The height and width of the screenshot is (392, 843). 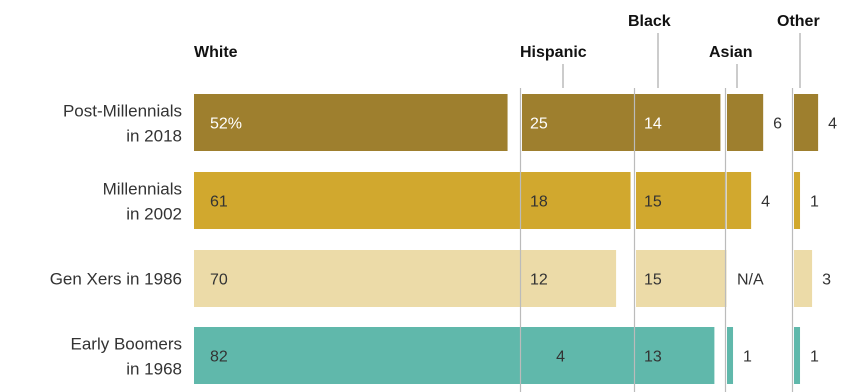 I want to click on category-label-millennials-in-2002: Millennials in 2002, so click(x=142, y=202).